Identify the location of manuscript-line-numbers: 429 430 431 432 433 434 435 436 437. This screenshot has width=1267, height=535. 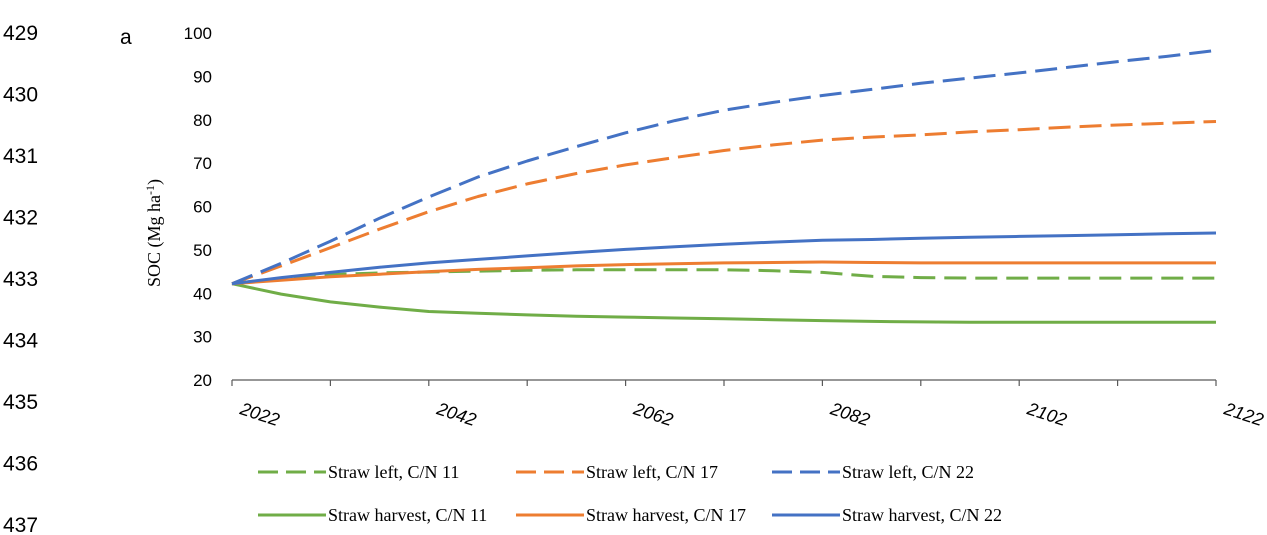
(20, 278).